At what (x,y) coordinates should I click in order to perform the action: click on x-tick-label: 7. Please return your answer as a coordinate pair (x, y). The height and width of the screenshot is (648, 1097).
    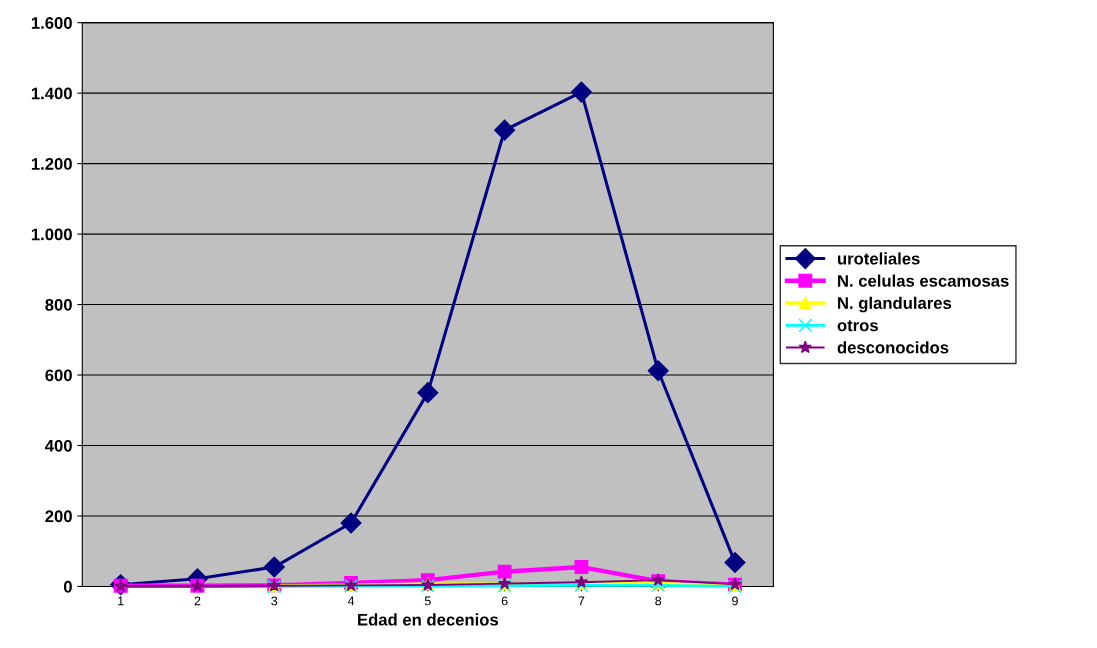
    Looking at the image, I should click on (581, 601).